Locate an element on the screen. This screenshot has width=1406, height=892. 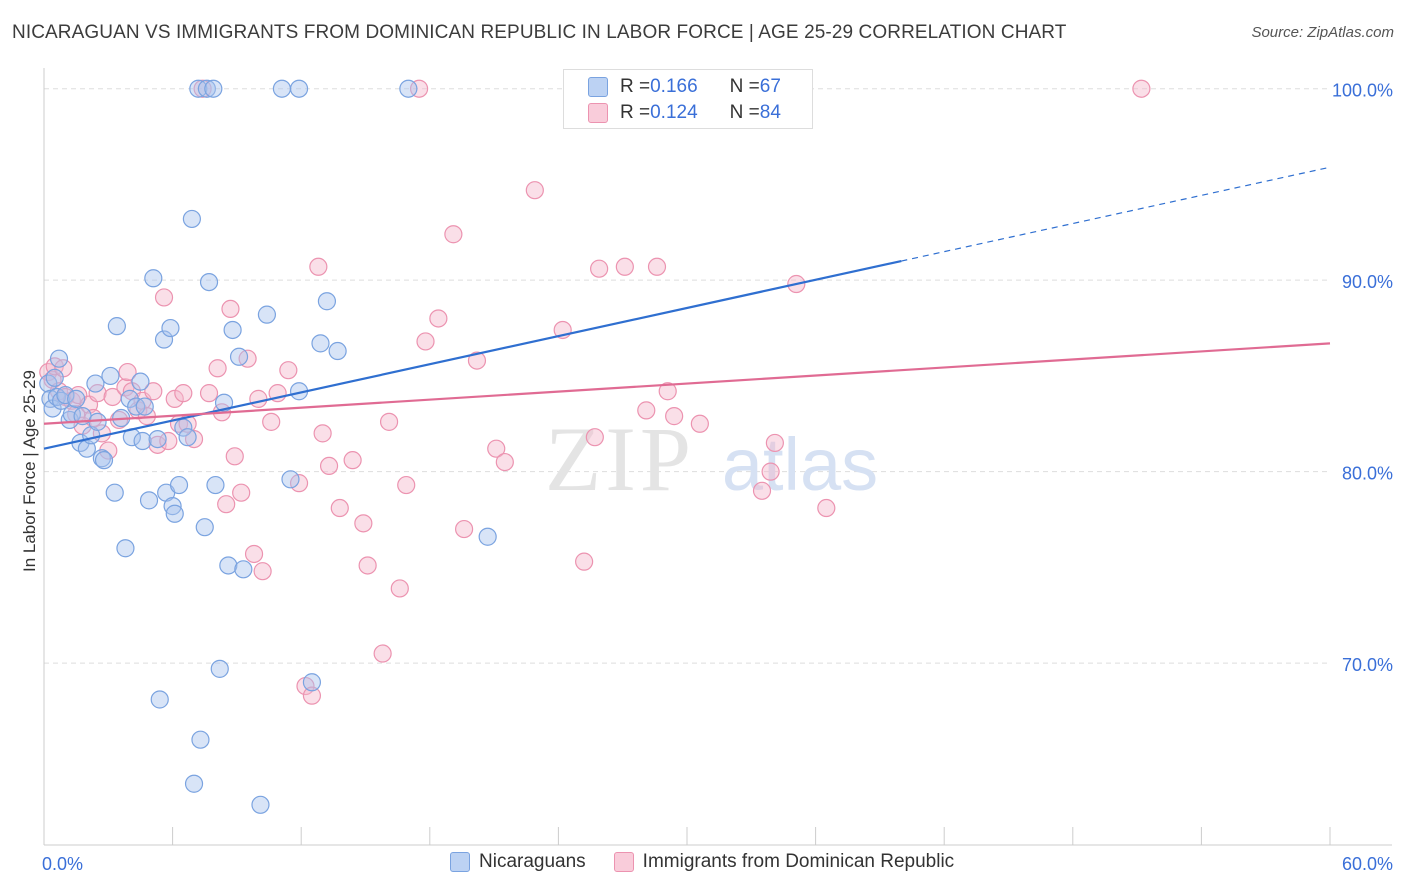
x-tick-label: 60.0% is located at coordinates (1367, 864).